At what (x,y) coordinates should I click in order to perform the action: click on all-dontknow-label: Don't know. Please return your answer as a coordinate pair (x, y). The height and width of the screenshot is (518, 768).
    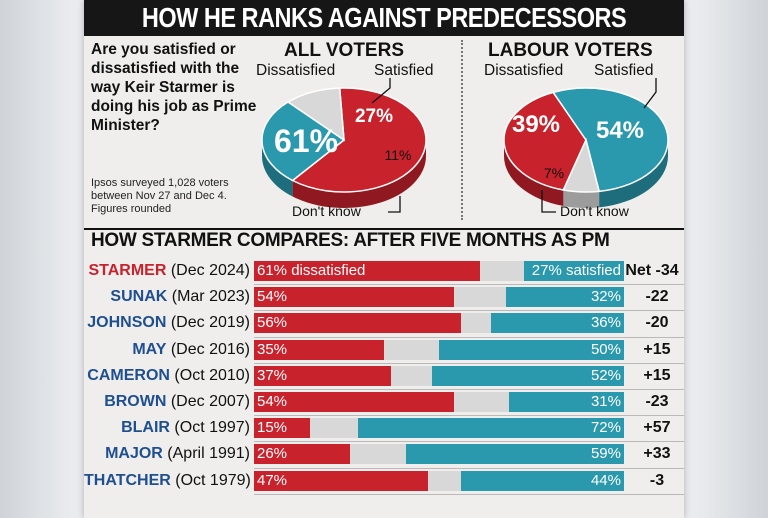
    Looking at the image, I should click on (326, 211).